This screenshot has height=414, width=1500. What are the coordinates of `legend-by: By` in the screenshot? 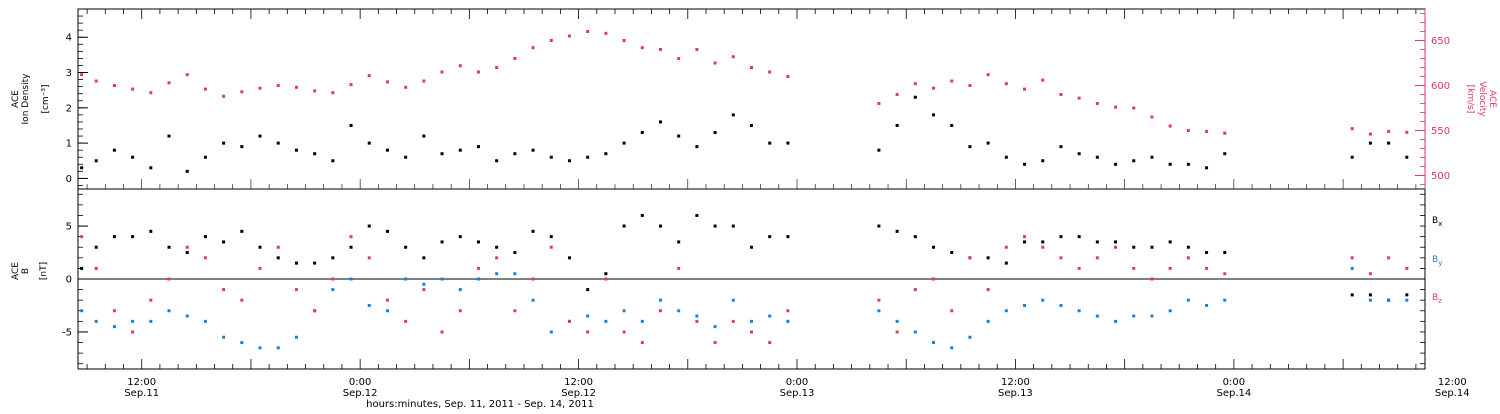 It's located at (1437, 261).